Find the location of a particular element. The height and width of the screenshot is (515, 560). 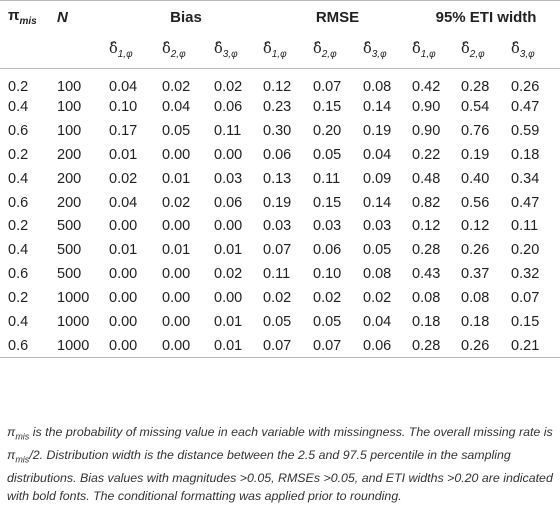

group-header-rmse: RMSE is located at coordinates (337, 17).